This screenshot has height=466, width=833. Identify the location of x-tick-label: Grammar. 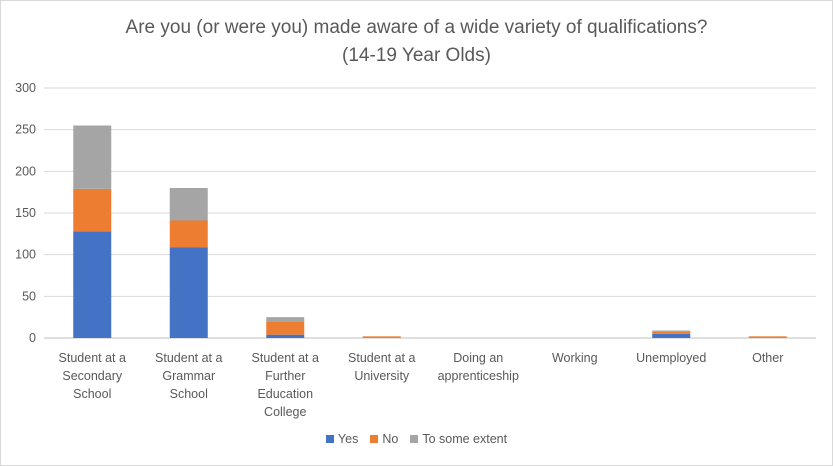
(188, 376).